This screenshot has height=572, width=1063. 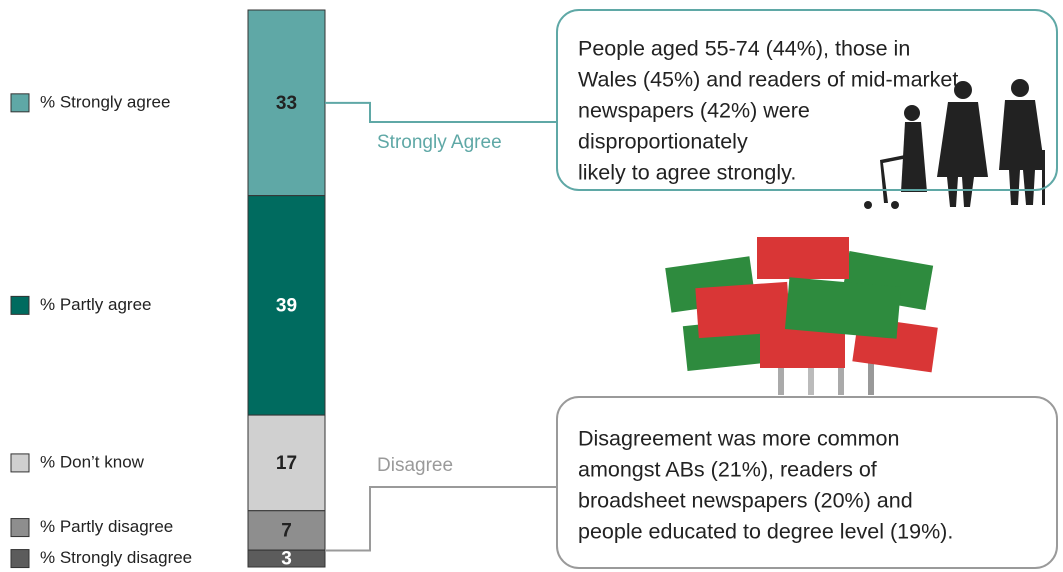 What do you see at coordinates (768, 80) in the screenshot?
I see `callout-text: Wales (45%) and readers of mid-market` at bounding box center [768, 80].